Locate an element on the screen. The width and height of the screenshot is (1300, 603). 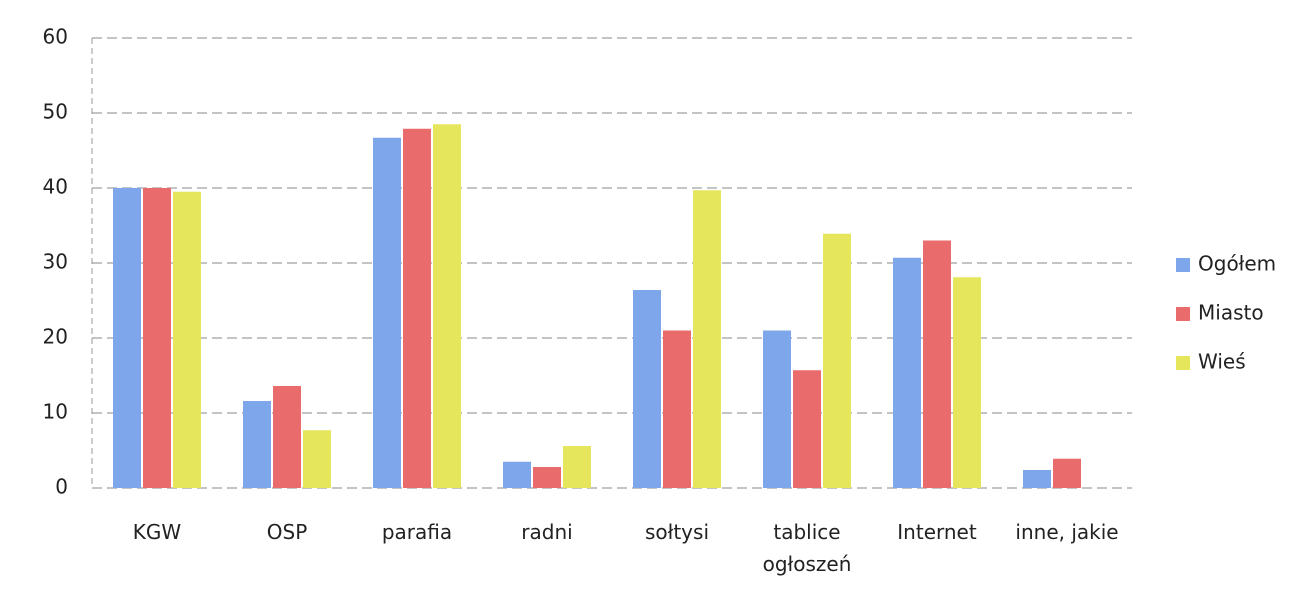
x-tick-label: tablice ogłoszeń is located at coordinates (807, 548).